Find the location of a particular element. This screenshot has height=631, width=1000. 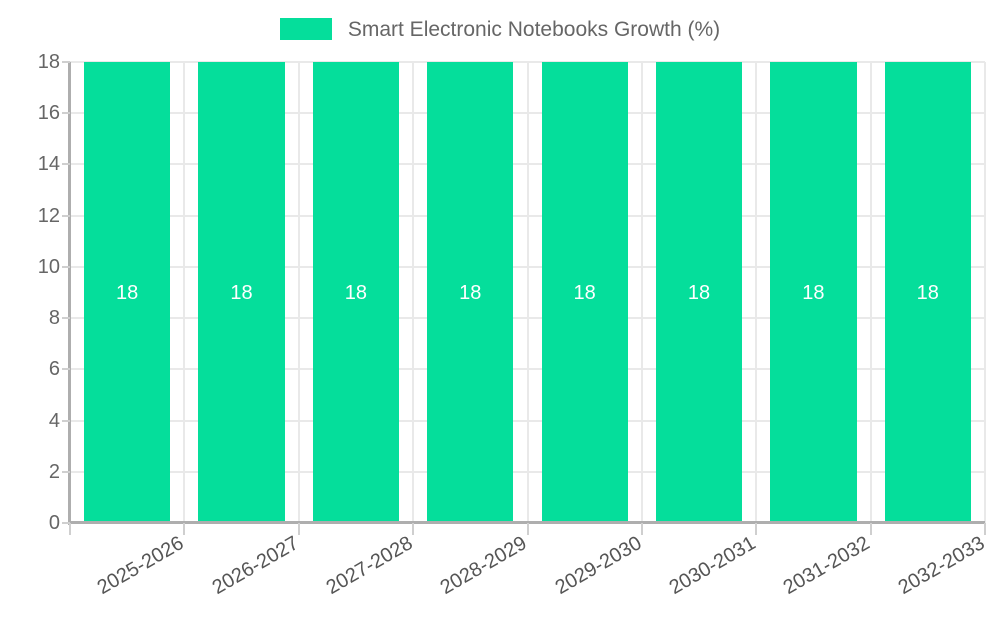

y-axis-line is located at coordinates (69, 293).